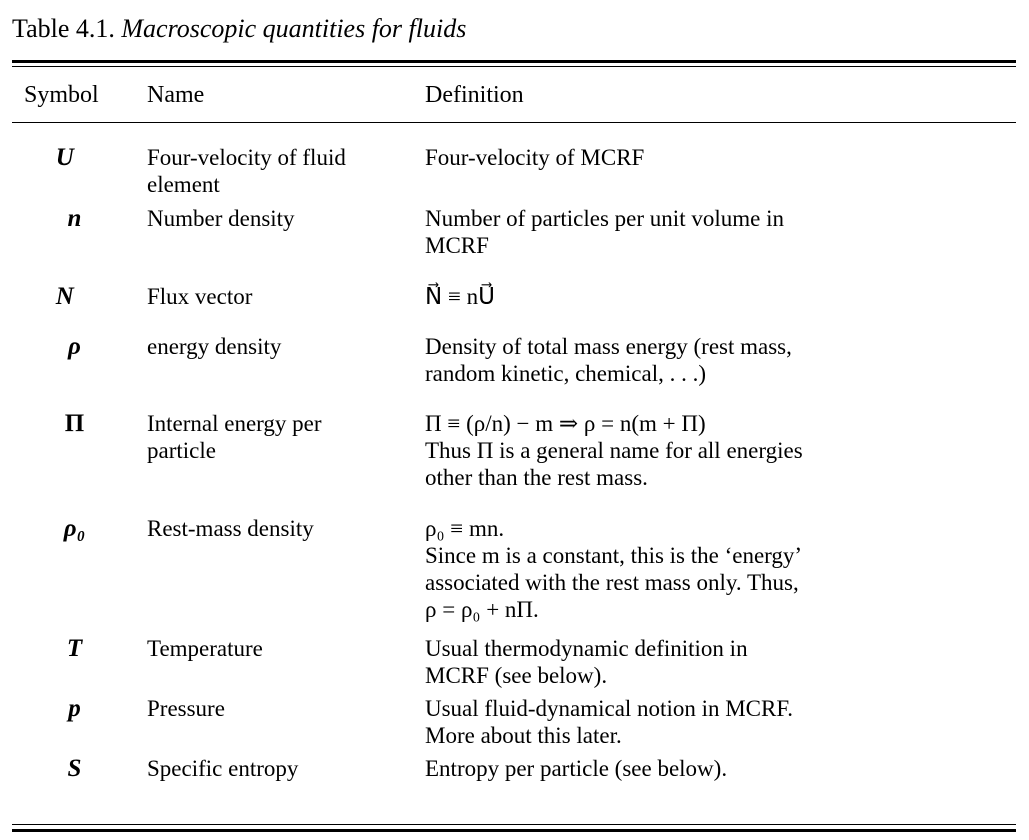 The width and height of the screenshot is (1029, 840). I want to click on row-definition-line: Density of total mass energy (rest mass,, so click(608, 346).